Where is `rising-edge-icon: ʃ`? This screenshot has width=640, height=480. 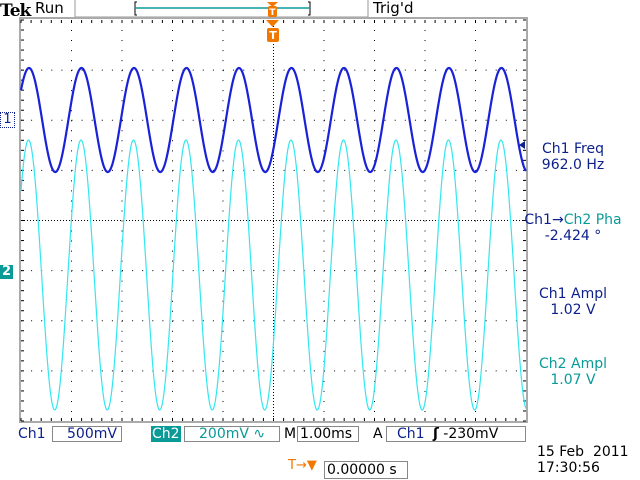
rising-edge-icon: ʃ is located at coordinates (436, 434).